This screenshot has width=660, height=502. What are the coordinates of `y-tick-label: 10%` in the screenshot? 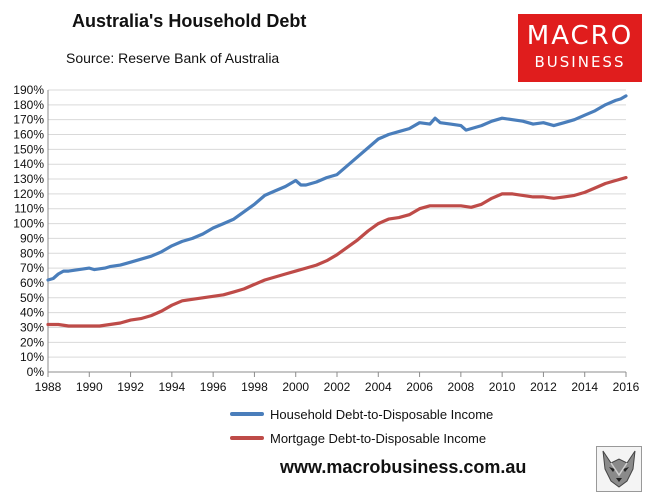 It's located at (32, 357).